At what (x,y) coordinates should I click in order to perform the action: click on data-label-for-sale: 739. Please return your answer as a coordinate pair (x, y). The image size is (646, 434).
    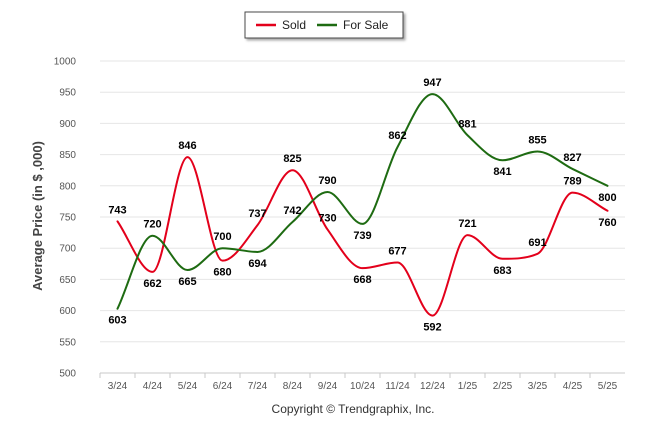
    Looking at the image, I should click on (362, 236).